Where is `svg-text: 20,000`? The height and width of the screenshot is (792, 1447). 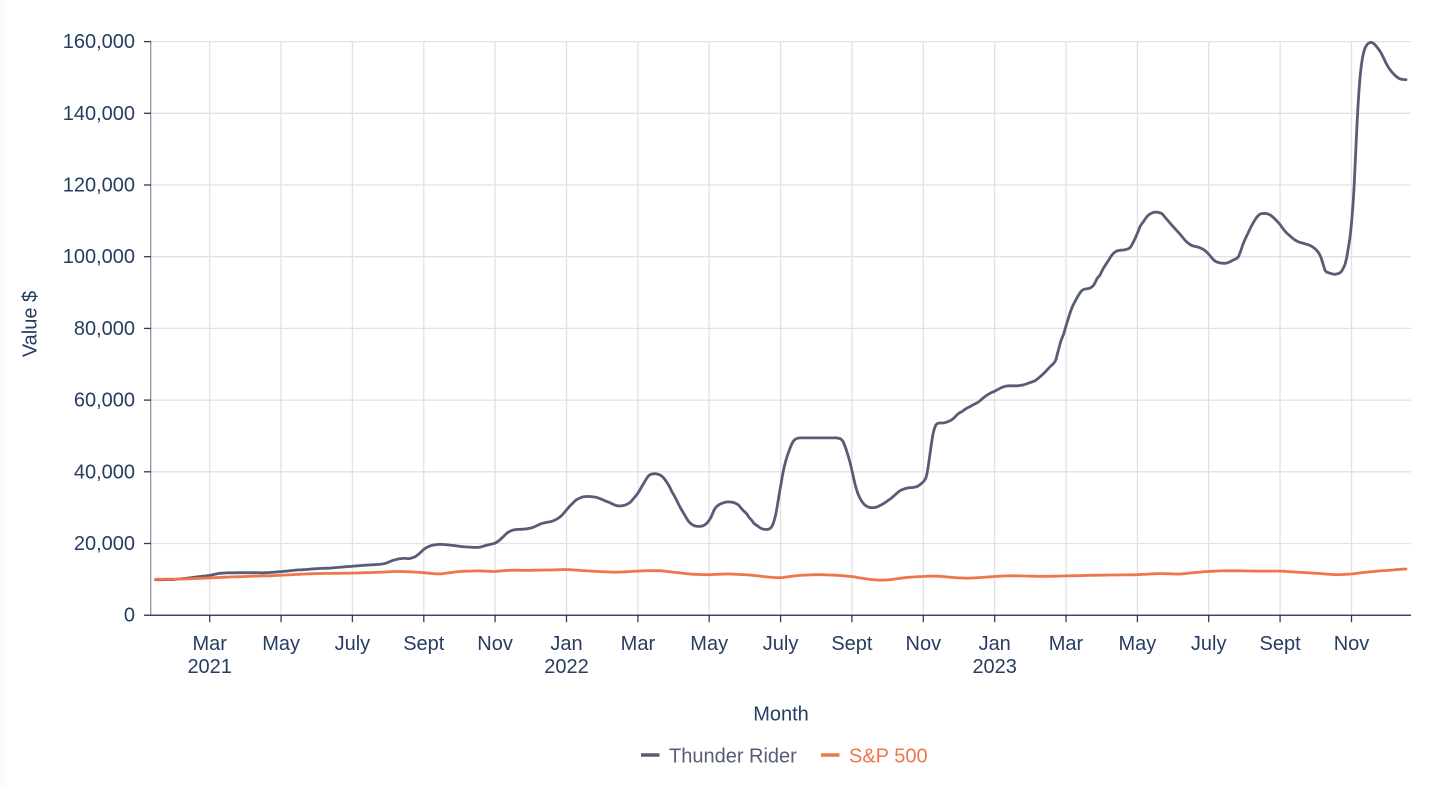
svg-text: 20,000 is located at coordinates (104, 544).